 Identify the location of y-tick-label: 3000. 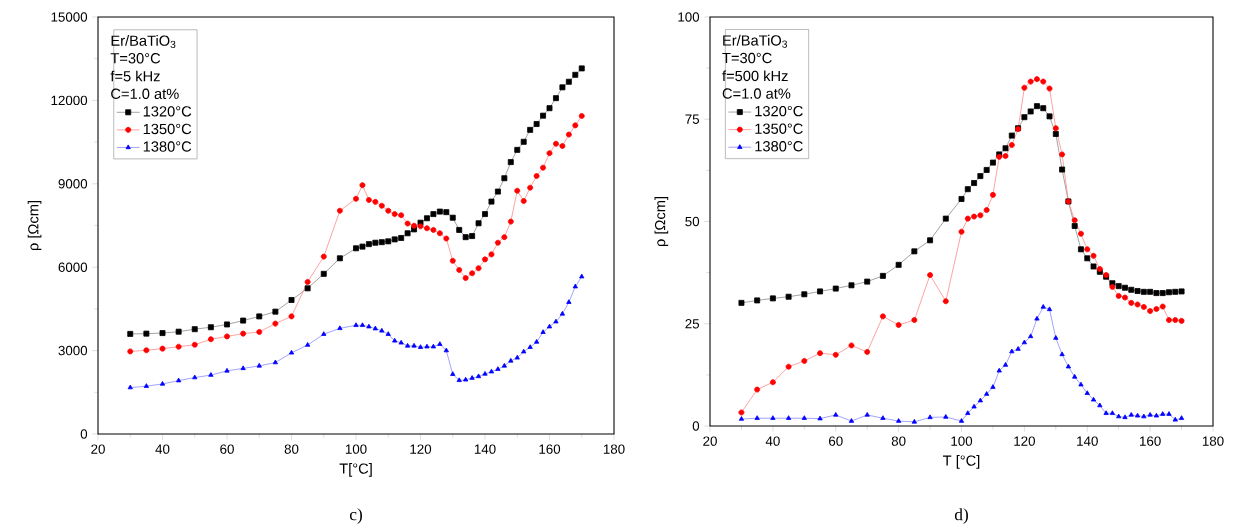
(73, 350).